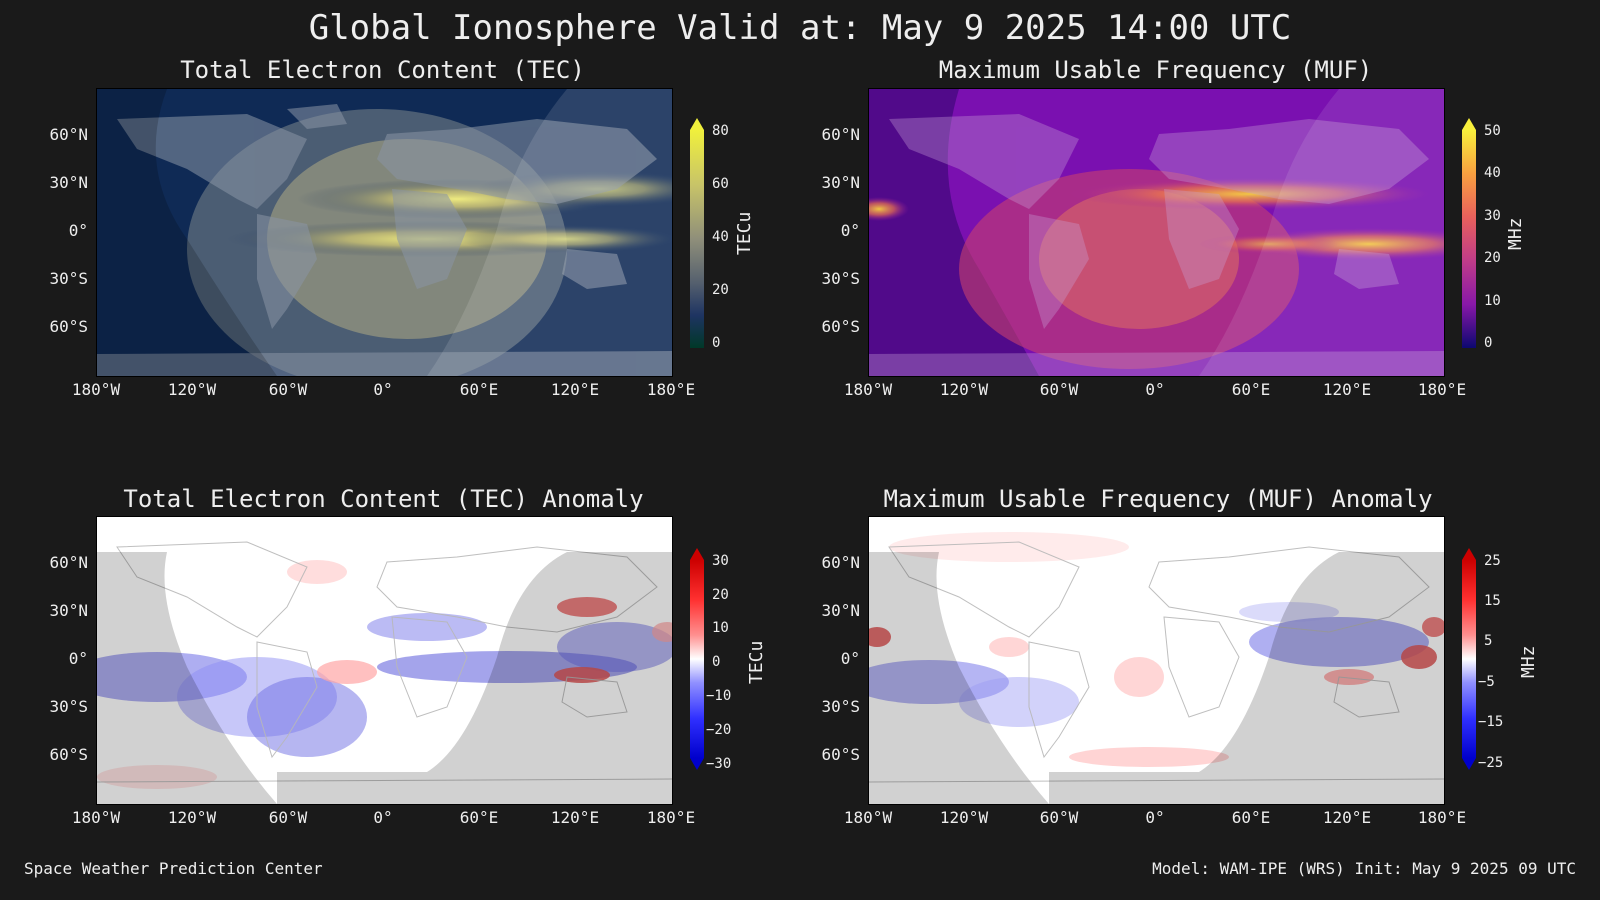  I want to click on muf-map, so click(1156, 232).